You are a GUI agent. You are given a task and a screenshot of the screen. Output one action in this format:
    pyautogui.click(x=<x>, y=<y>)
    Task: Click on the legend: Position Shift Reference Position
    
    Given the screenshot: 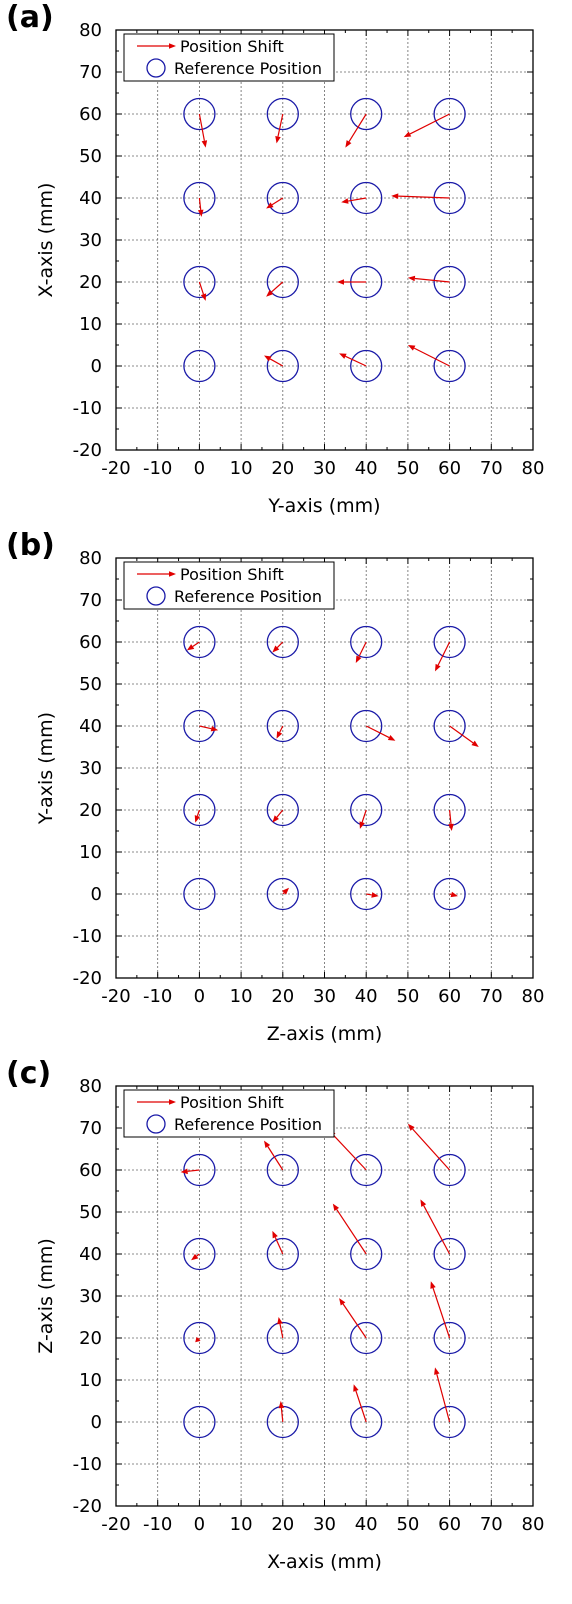 What is the action you would take?
    pyautogui.click(x=229, y=585)
    